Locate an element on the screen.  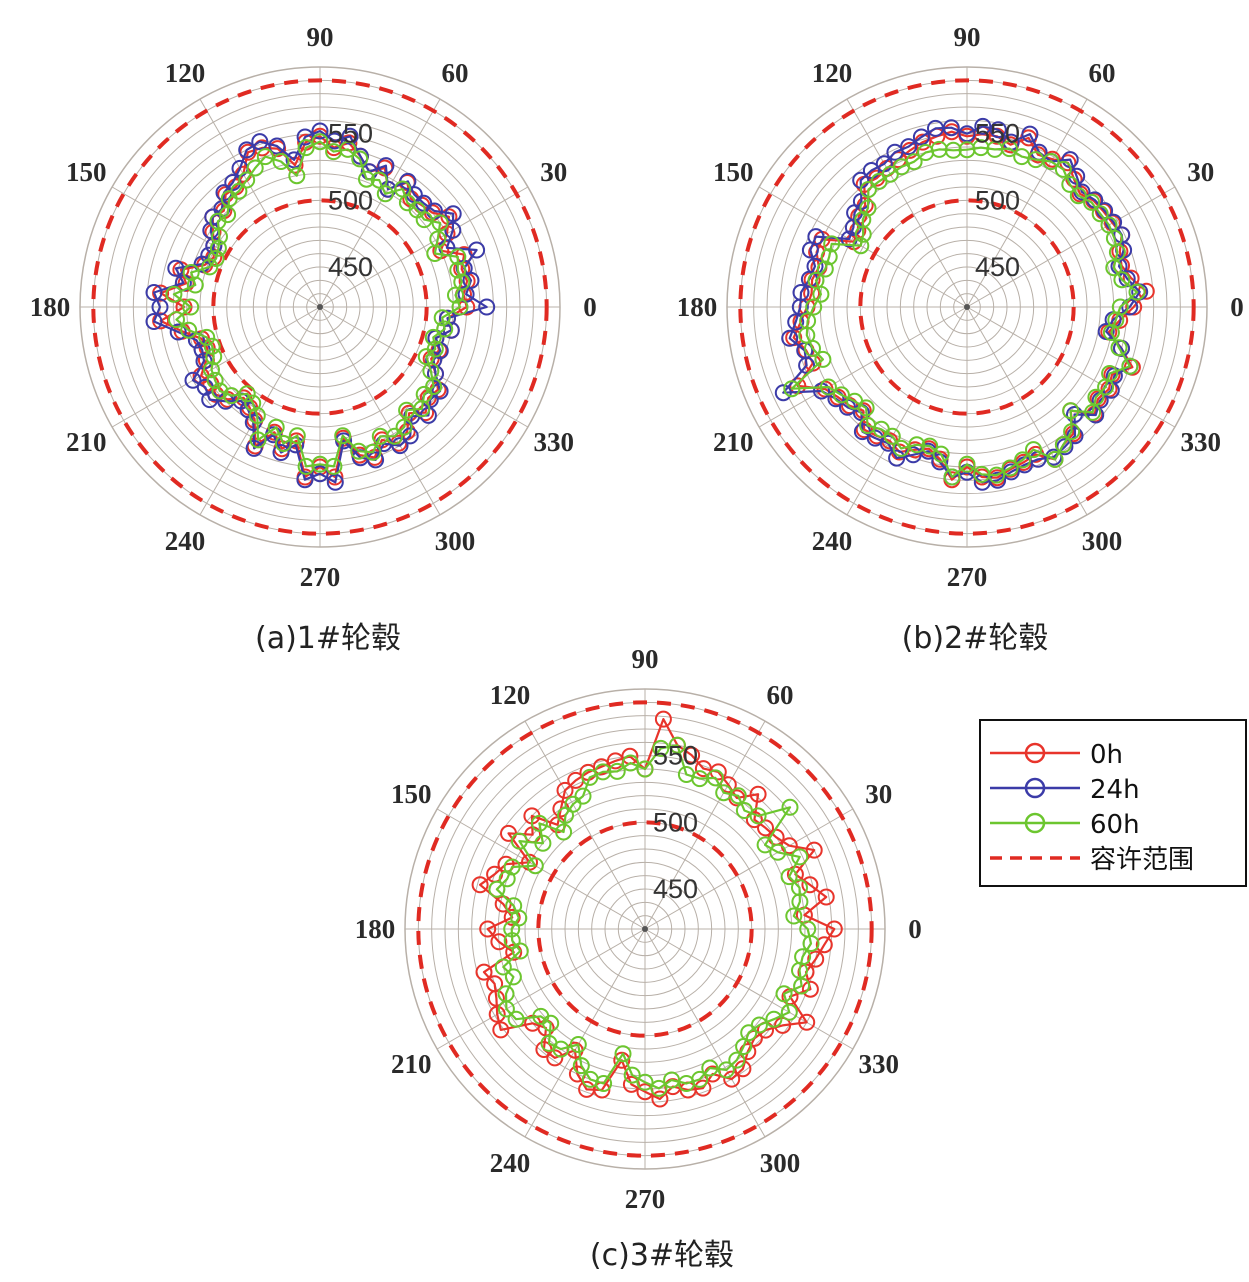
radial-tick-label: 500 is located at coordinates (997, 200).